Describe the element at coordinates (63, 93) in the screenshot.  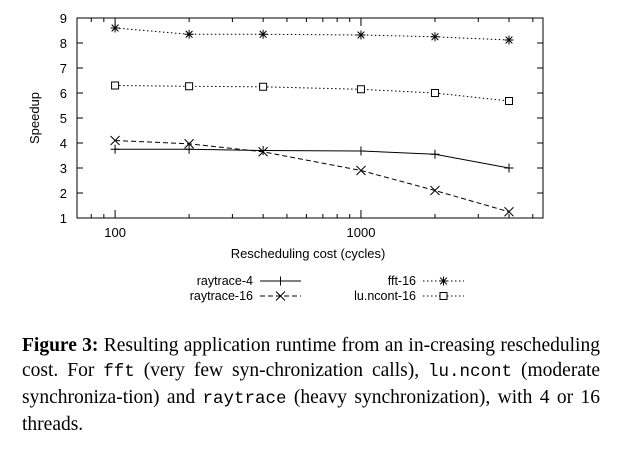
I see `y-tick-label: 6` at that location.